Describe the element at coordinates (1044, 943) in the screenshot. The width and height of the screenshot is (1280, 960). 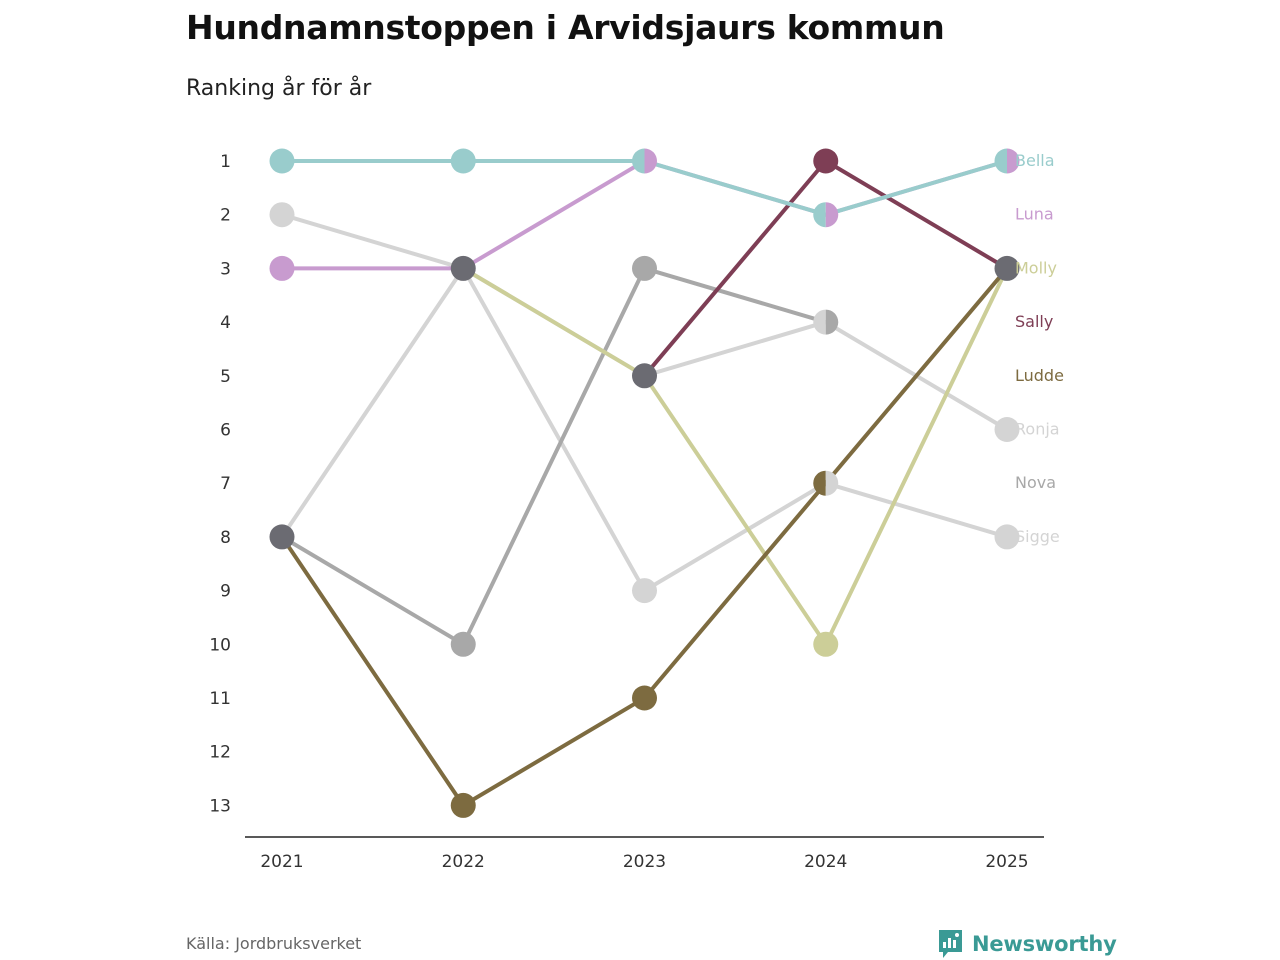
I see `brand-name: Newsworthy` at that location.